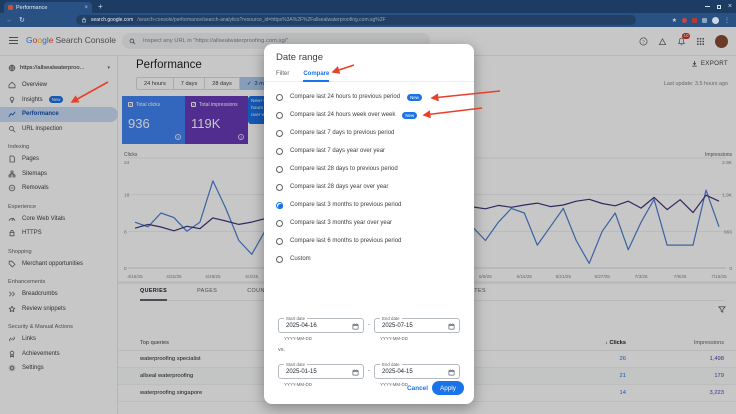  What do you see at coordinates (155, 83) in the screenshot?
I see `date-chip-24-hours: 24 hours` at bounding box center [155, 83].